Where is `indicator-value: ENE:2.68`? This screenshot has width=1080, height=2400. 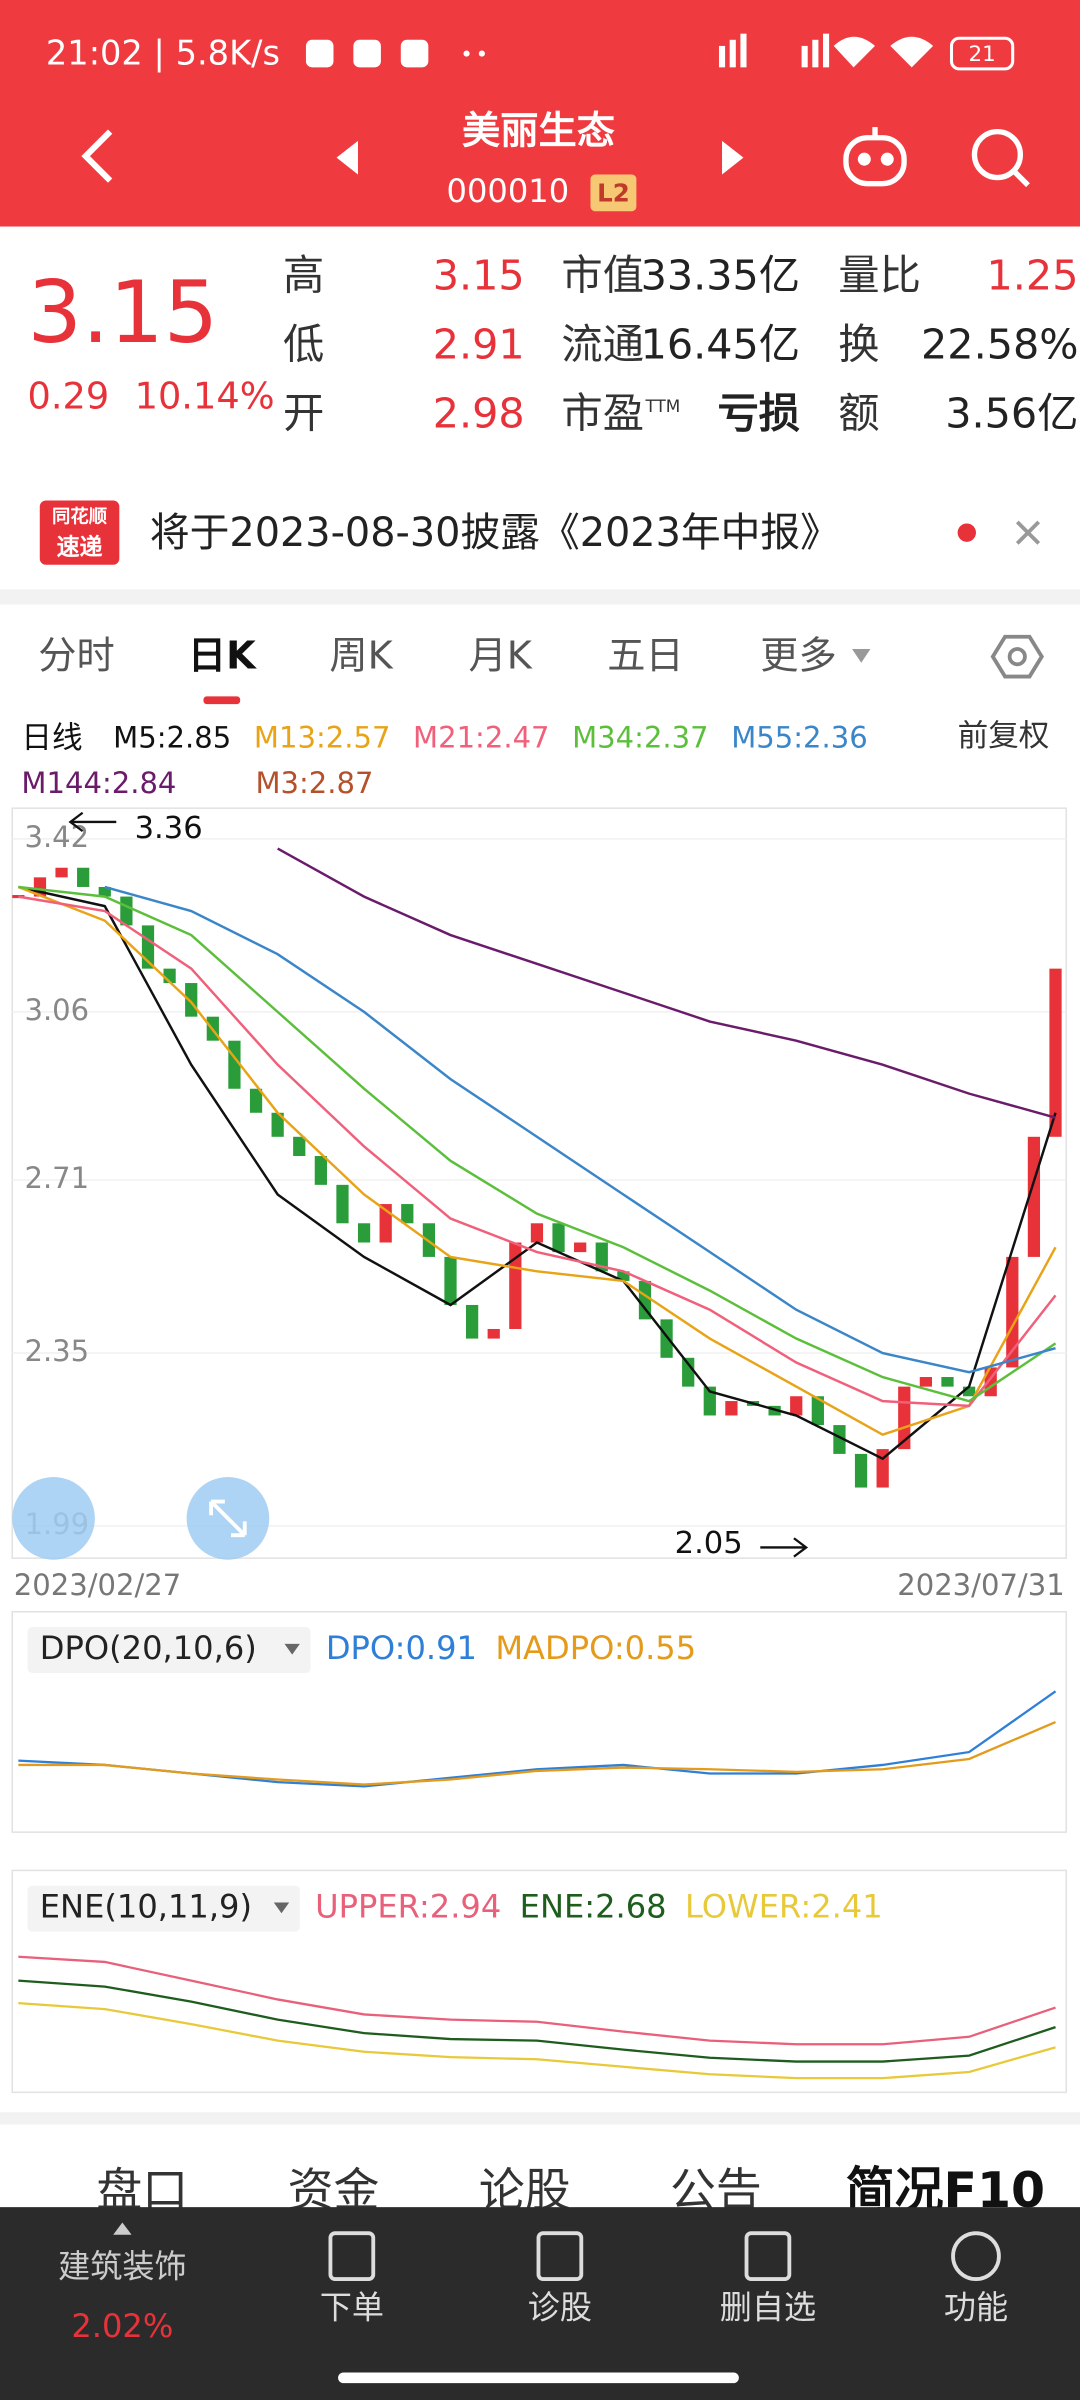 indicator-value: ENE:2.68 is located at coordinates (593, 1907).